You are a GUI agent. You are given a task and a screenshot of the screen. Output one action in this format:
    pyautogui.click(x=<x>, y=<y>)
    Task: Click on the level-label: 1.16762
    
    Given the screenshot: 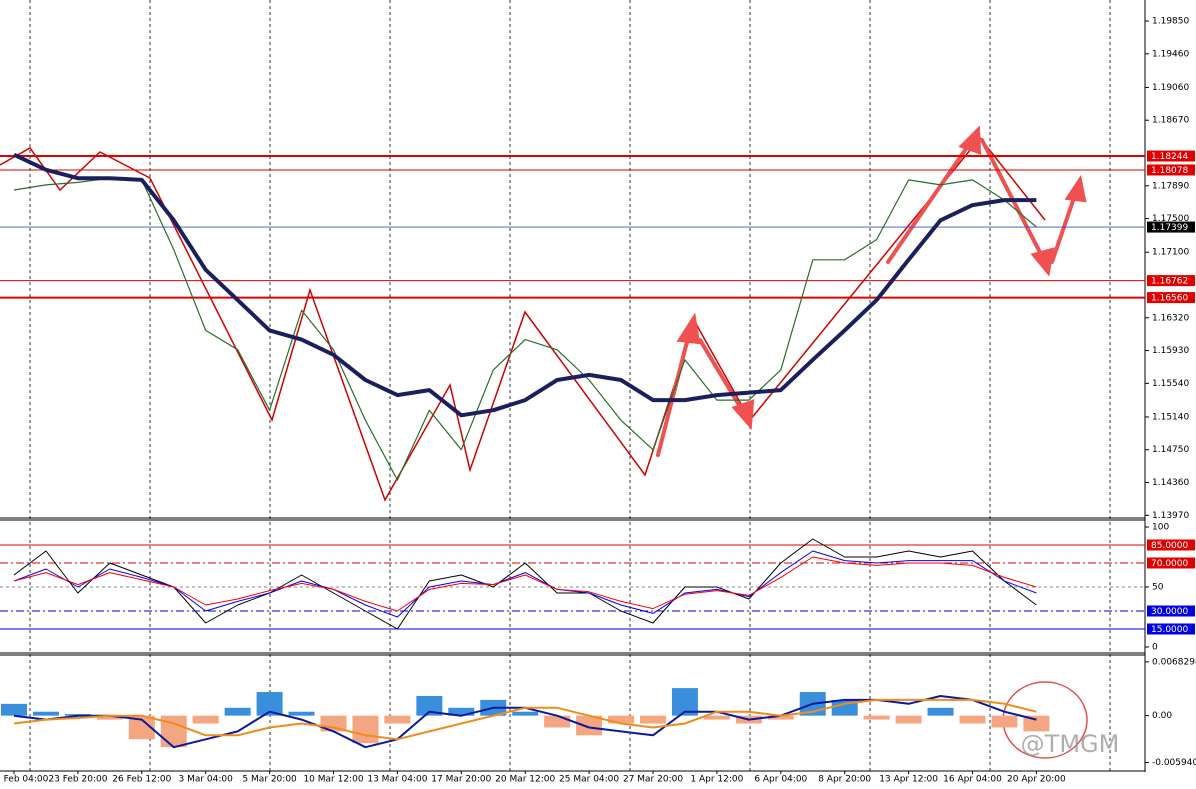 What is the action you would take?
    pyautogui.click(x=1169, y=282)
    